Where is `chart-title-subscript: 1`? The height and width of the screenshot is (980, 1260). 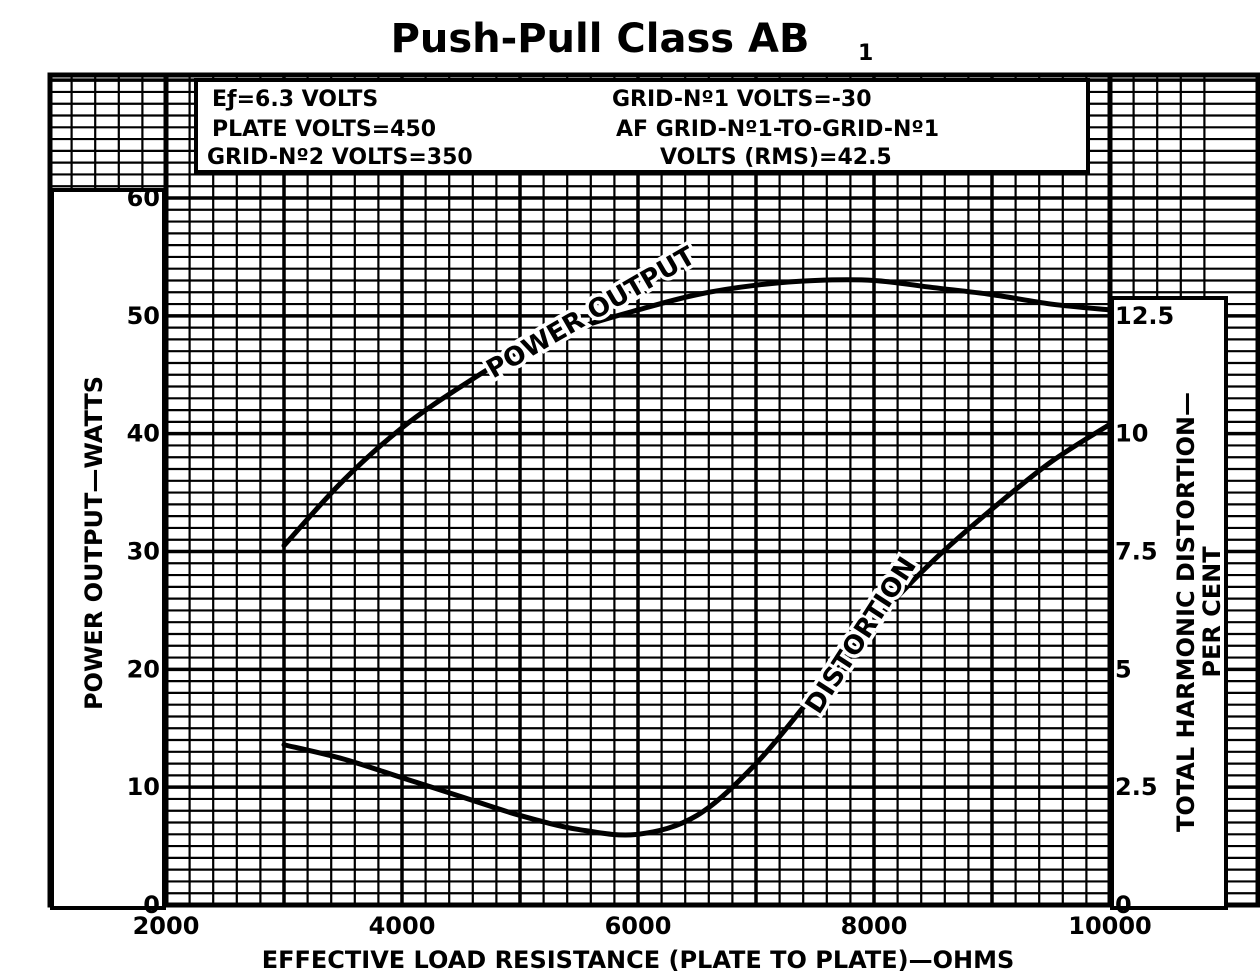
chart-title-subscript: 1 is located at coordinates (865, 53).